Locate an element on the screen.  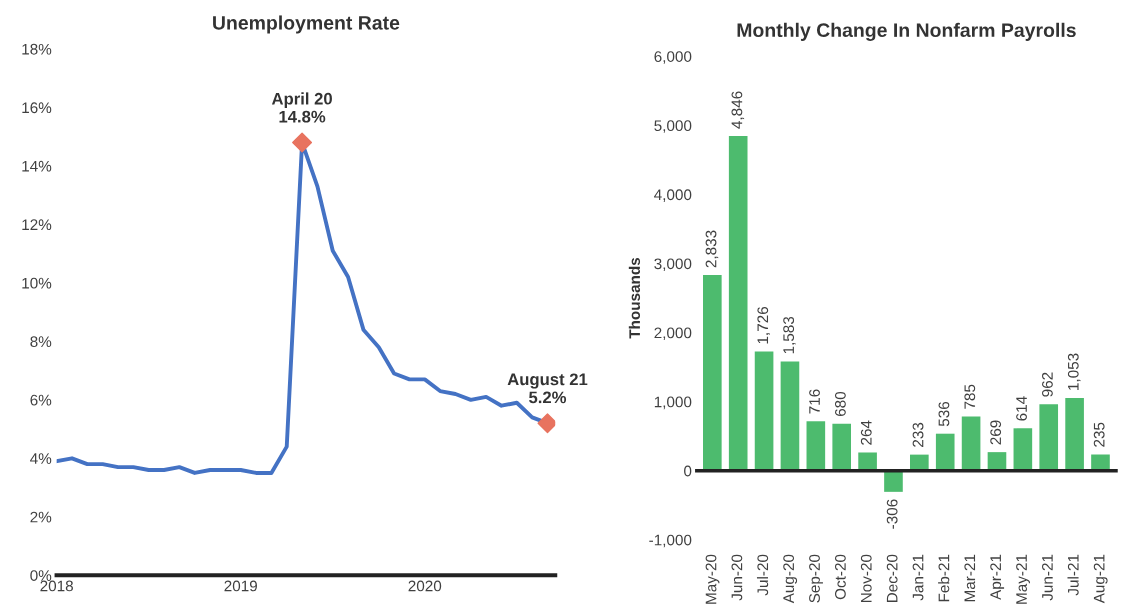
data-label: 264 is located at coordinates (866, 432).